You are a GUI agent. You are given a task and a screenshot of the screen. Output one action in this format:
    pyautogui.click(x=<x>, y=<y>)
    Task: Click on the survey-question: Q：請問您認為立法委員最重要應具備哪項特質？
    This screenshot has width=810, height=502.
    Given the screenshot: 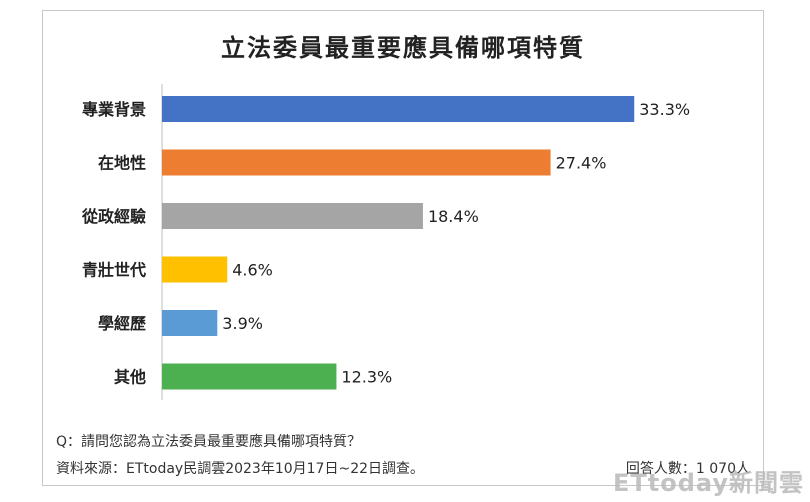 What is the action you would take?
    pyautogui.click(x=209, y=442)
    